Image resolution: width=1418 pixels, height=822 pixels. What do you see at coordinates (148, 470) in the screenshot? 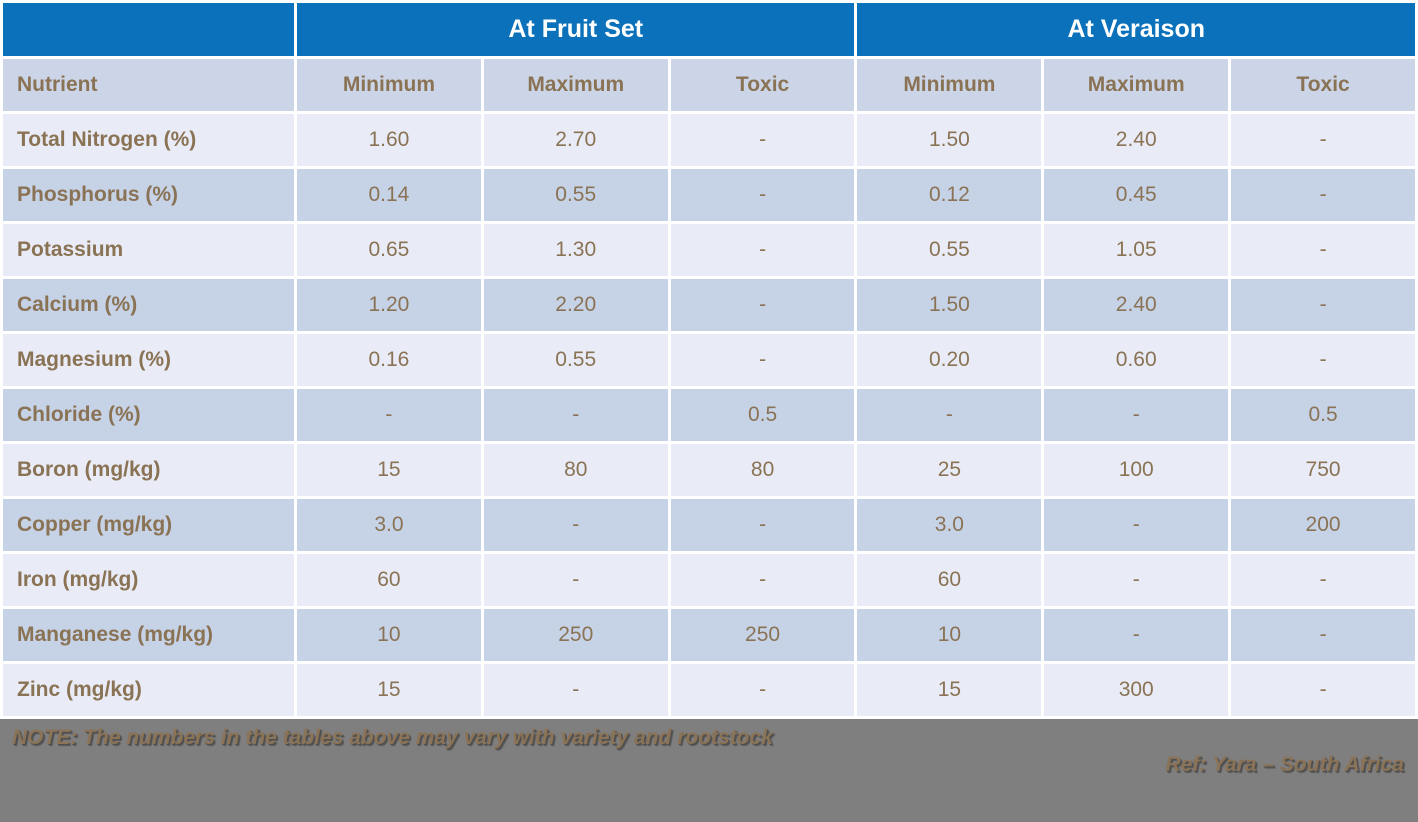
I see `nutrient-name-cell: Boron (mg/kg)` at bounding box center [148, 470].